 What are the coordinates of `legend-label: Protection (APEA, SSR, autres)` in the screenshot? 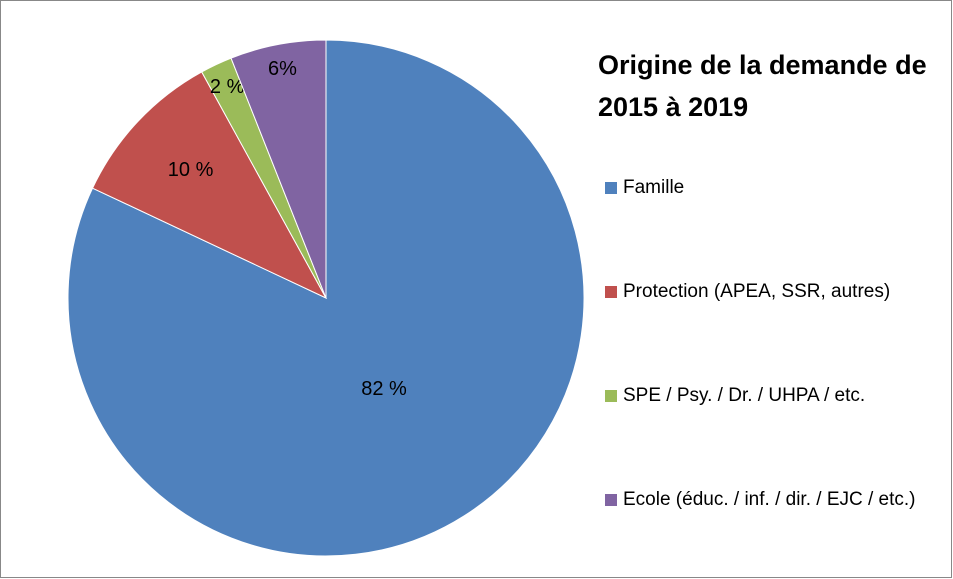 It's located at (757, 291).